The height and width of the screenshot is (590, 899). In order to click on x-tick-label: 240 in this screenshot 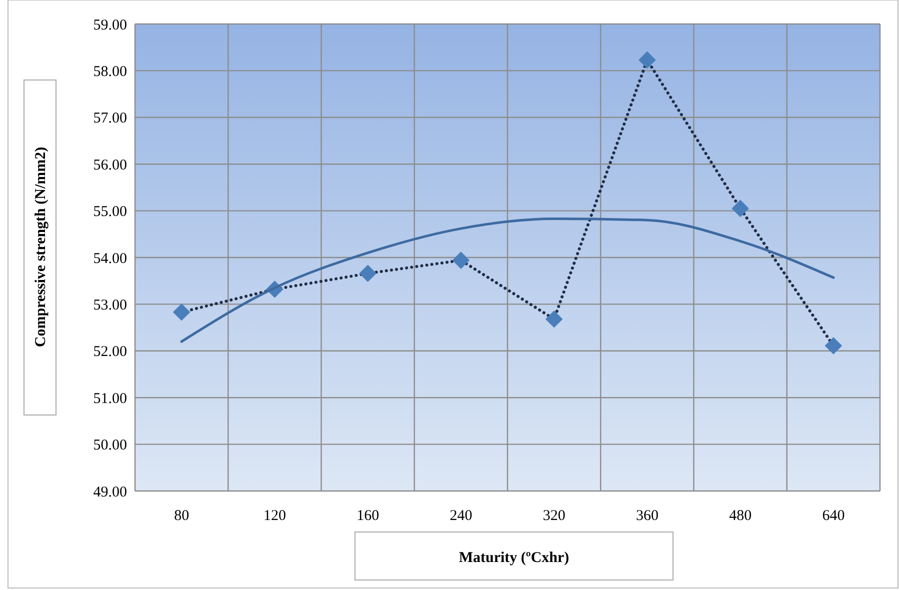, I will do `click(461, 516)`.